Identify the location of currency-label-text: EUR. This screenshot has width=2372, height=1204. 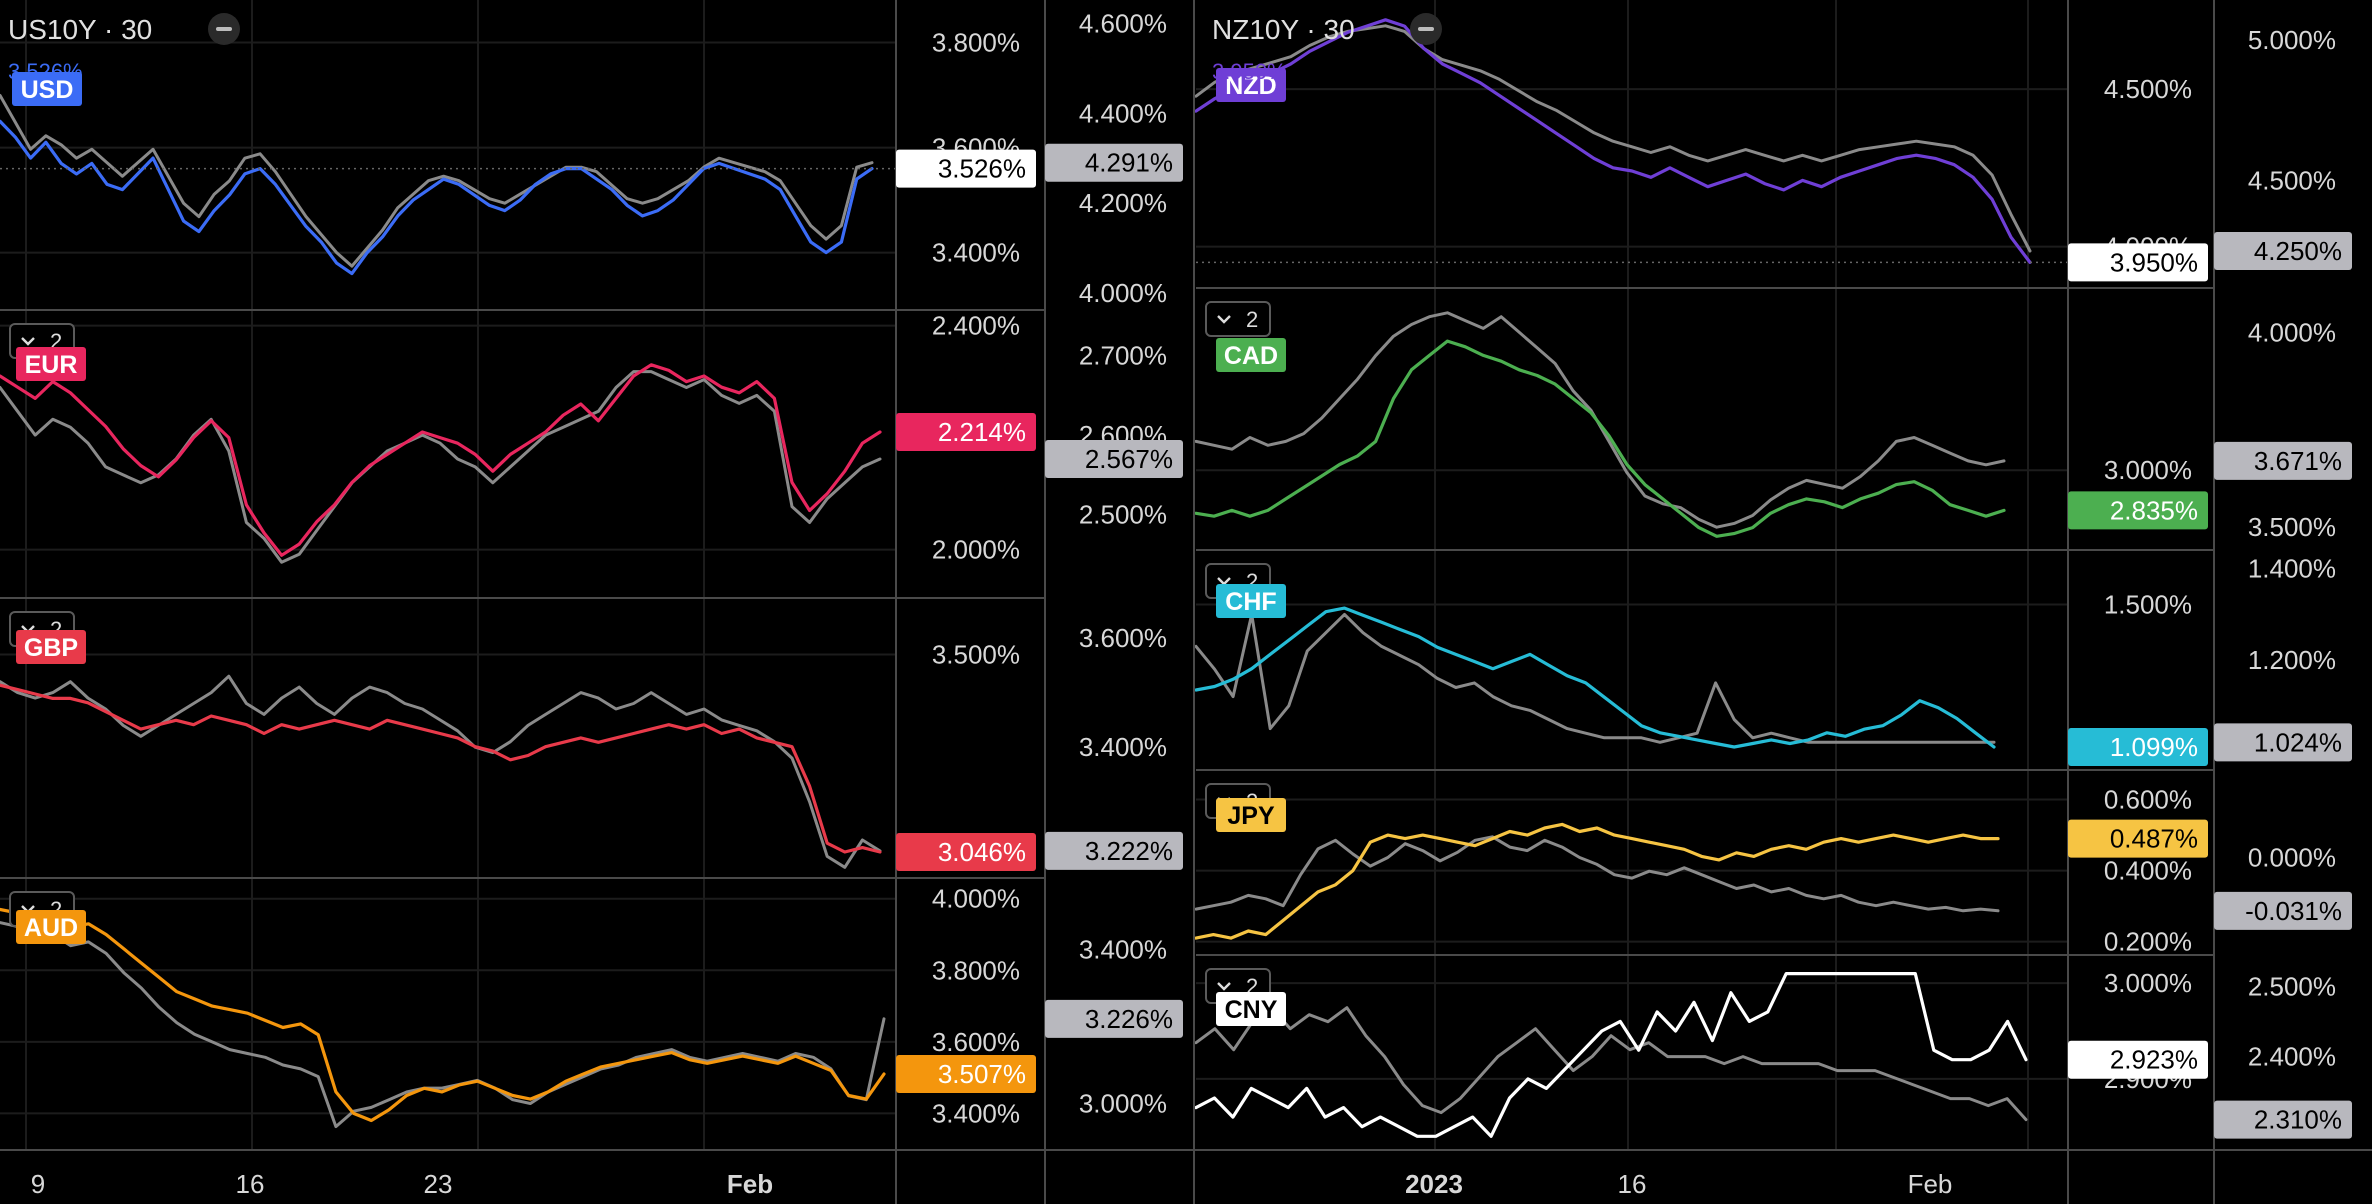
(51, 365).